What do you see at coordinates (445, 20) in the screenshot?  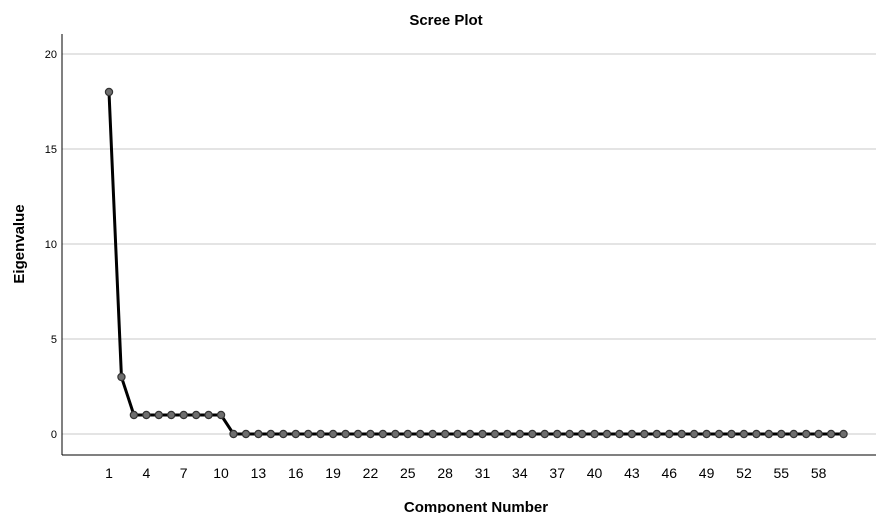 I see `chart-title: Scree Plot` at bounding box center [445, 20].